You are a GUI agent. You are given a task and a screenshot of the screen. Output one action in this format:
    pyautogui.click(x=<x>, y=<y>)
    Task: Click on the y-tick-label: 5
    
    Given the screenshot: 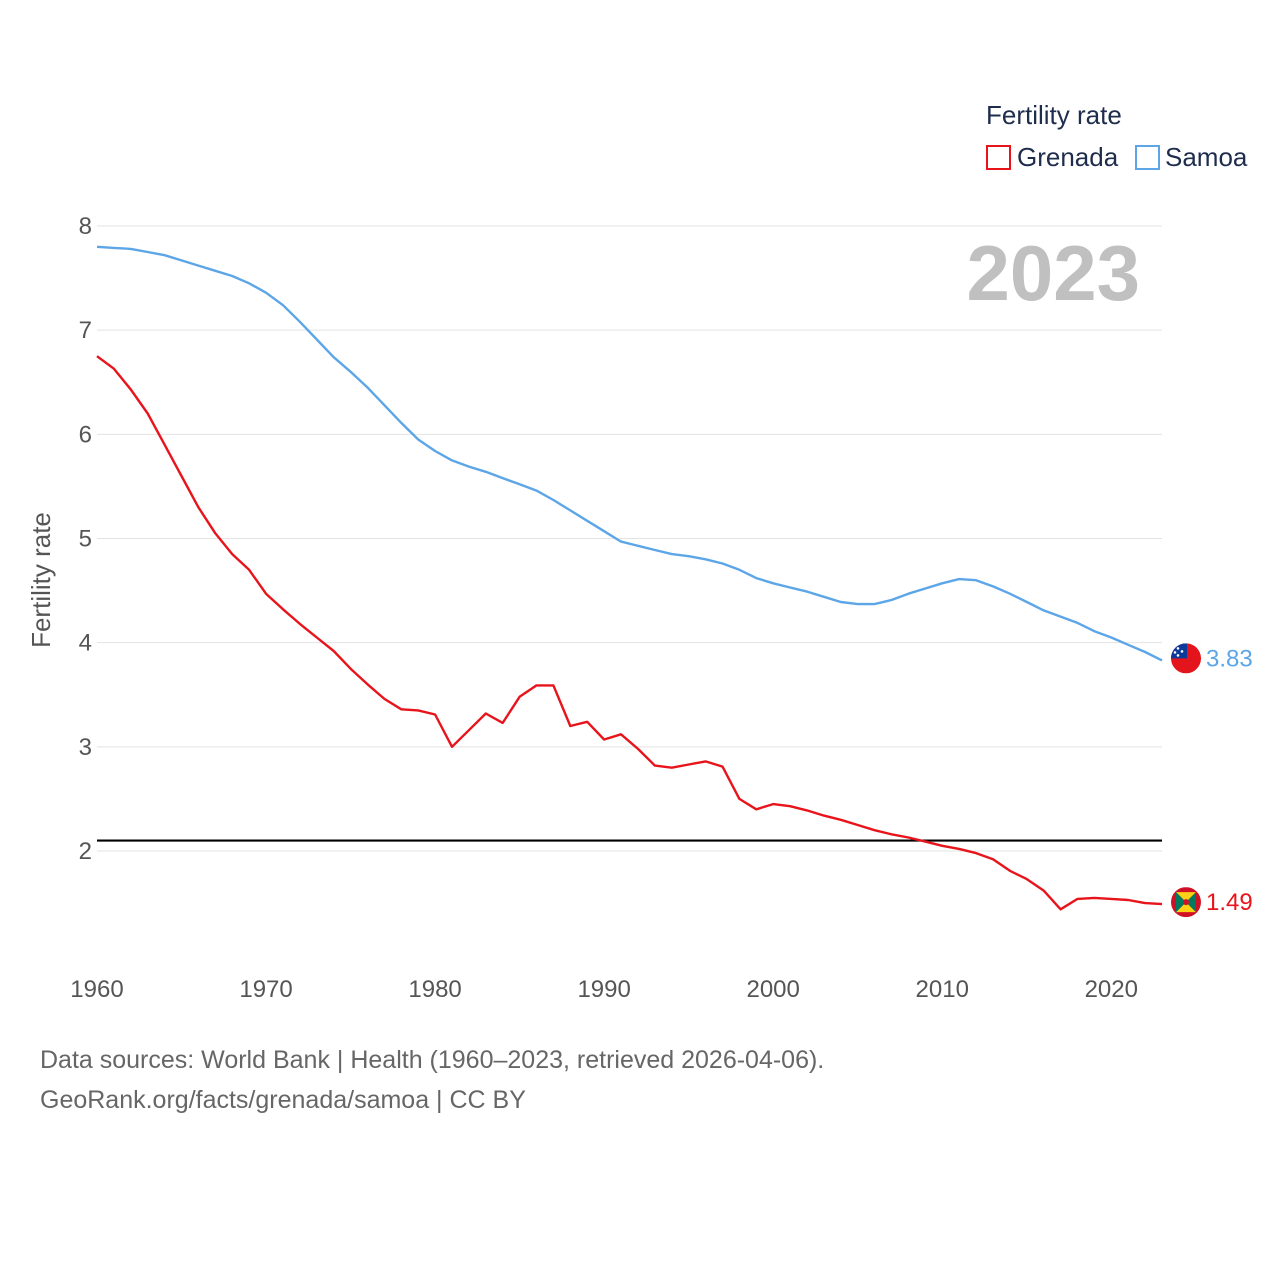 What is the action you would take?
    pyautogui.click(x=85, y=539)
    